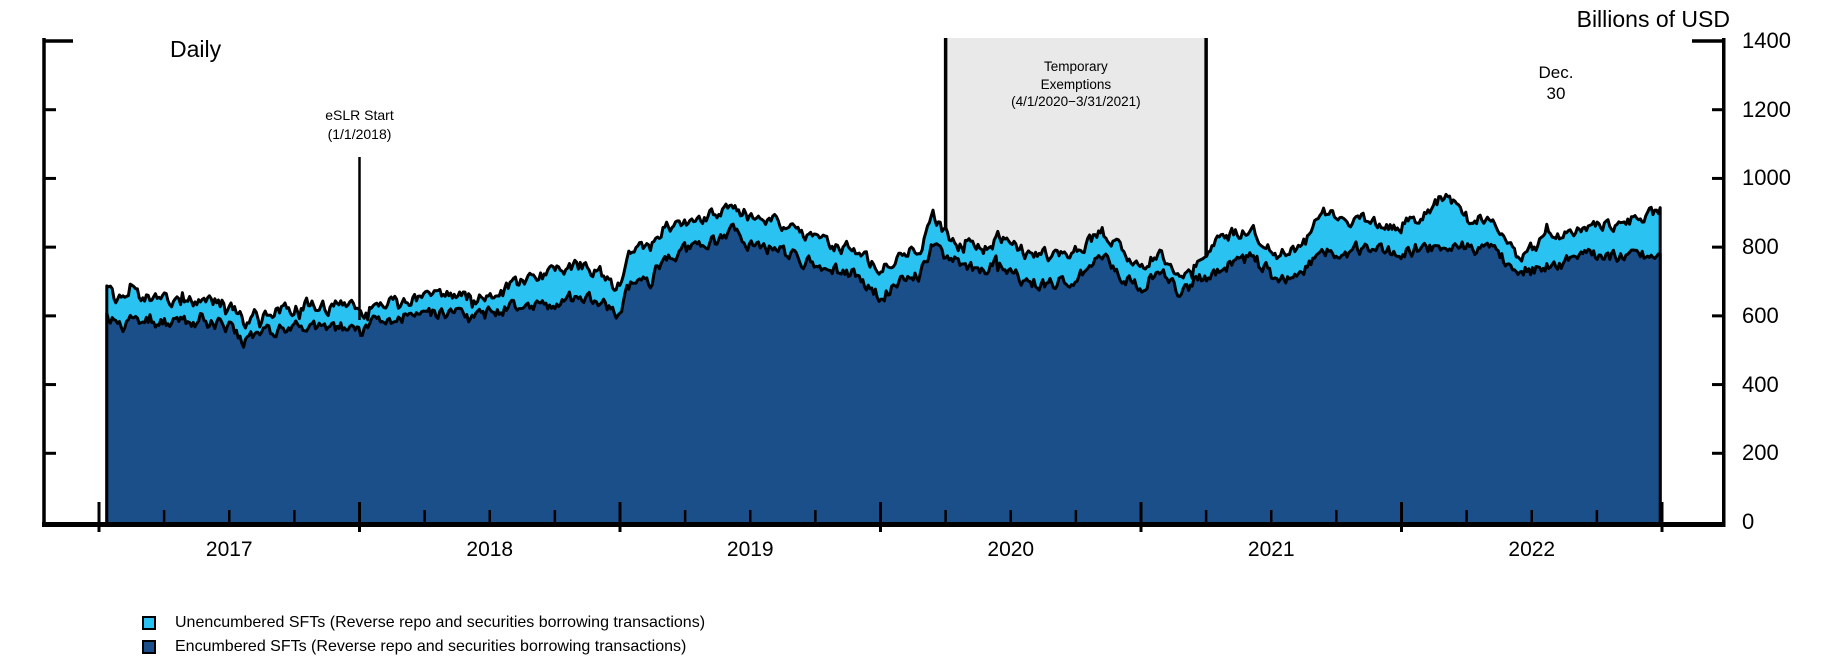  I want to click on exemptions-annotation-line1: Temporary, so click(1075, 66).